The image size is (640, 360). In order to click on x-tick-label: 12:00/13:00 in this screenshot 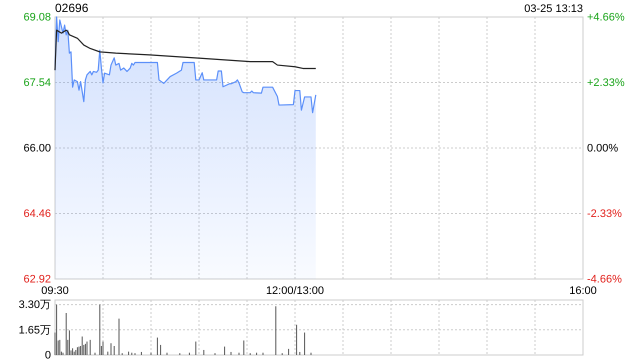, I will do `click(295, 291)`.